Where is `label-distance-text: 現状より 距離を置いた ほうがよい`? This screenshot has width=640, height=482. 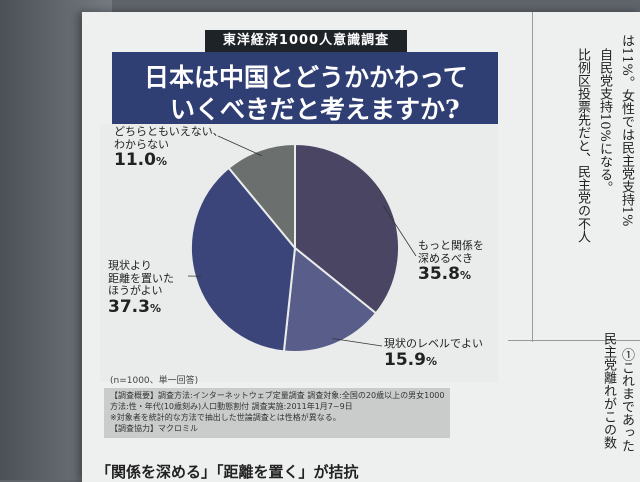 label-distance-text: 現状より 距離を置いた ほうがよい is located at coordinates (141, 279).